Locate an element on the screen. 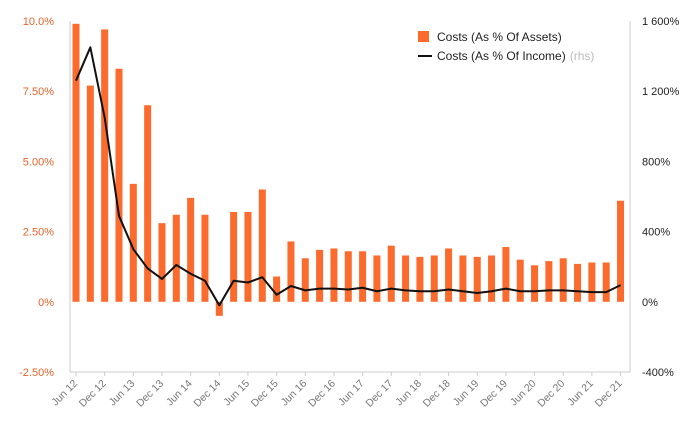 The height and width of the screenshot is (433, 700). x-tick-label: Dec 14 is located at coordinates (207, 394).